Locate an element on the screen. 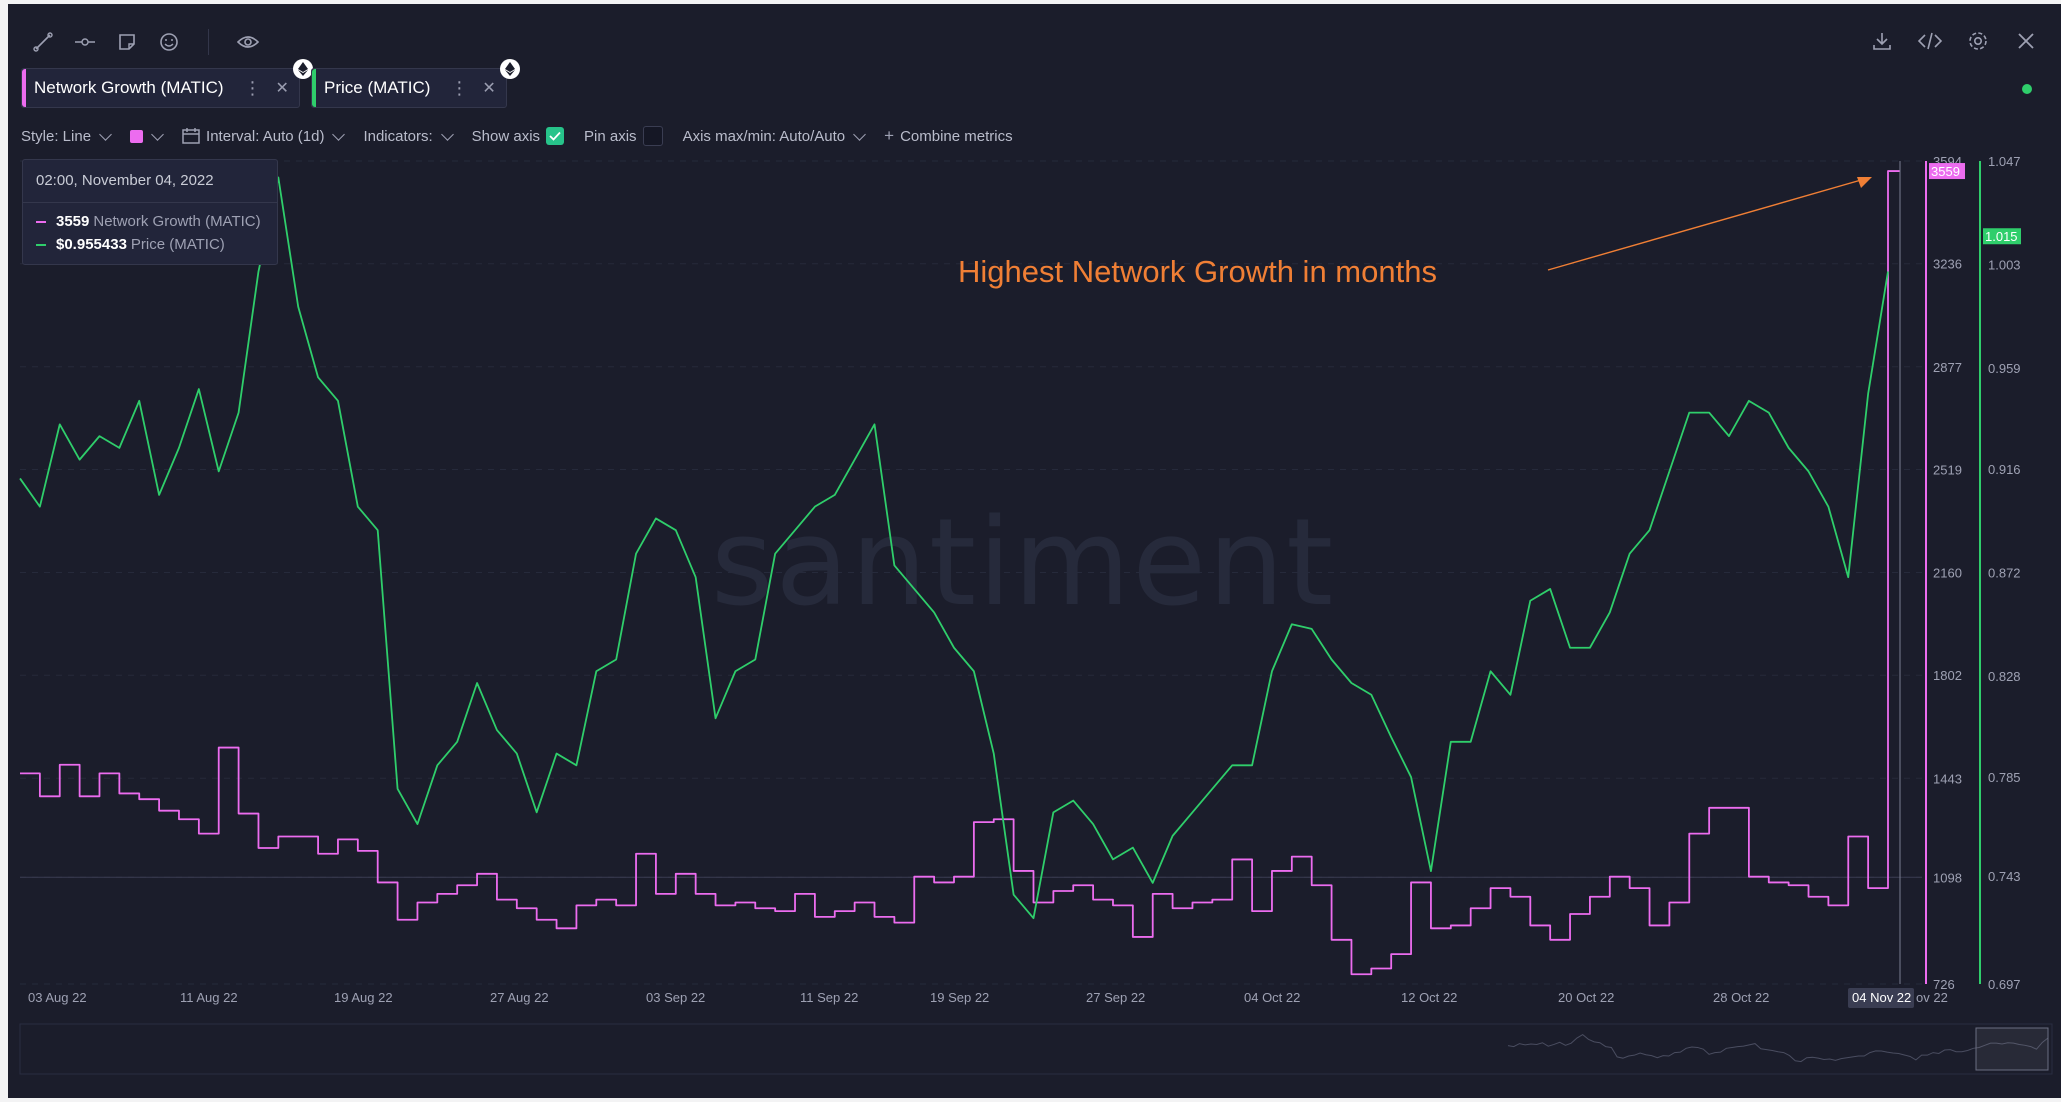 The height and width of the screenshot is (1102, 2061). tooltip-date: 02:00, November 04, 2022 is located at coordinates (150, 181).